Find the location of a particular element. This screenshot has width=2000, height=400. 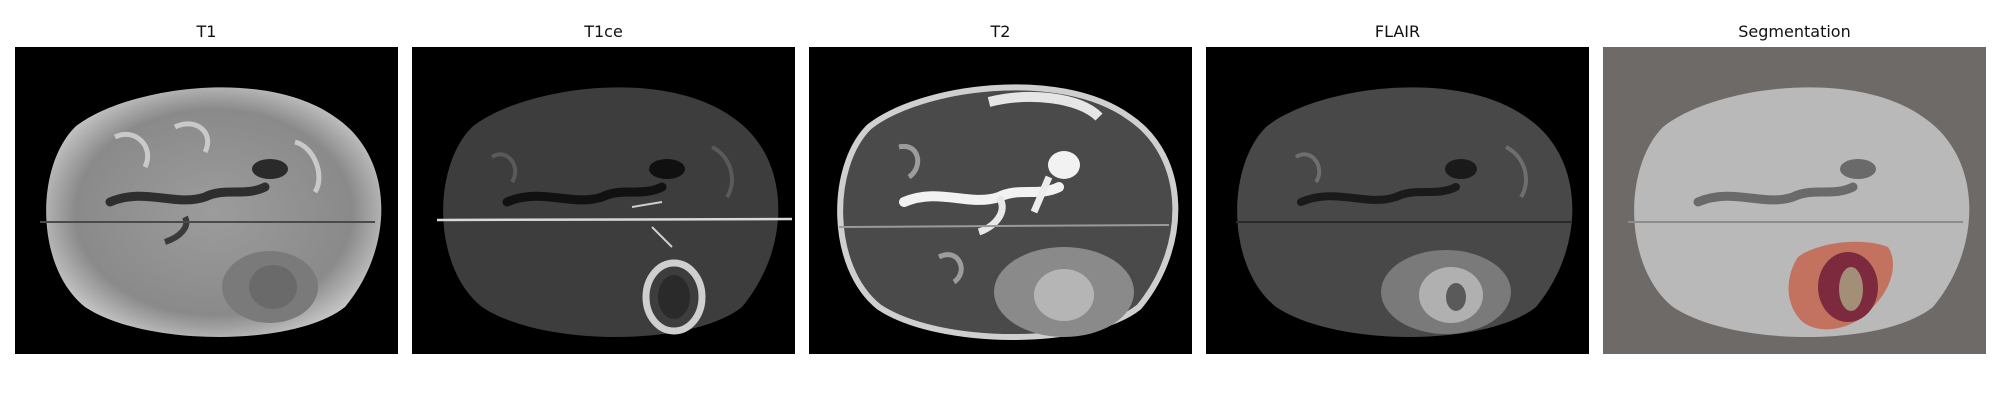

mri-image-segmentation is located at coordinates (1794, 200).